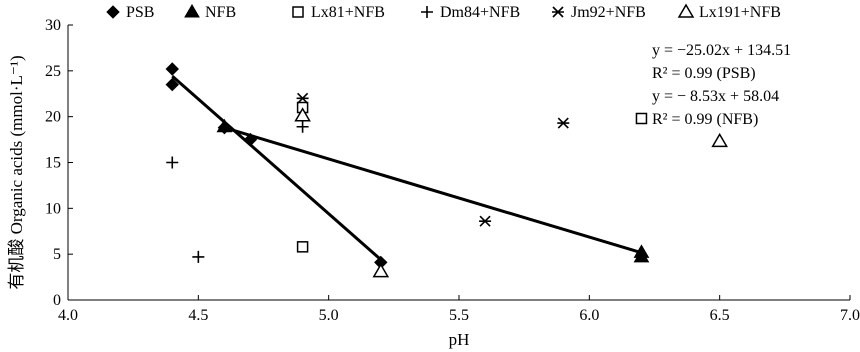  I want to click on fit-line-psb, so click(276, 168).